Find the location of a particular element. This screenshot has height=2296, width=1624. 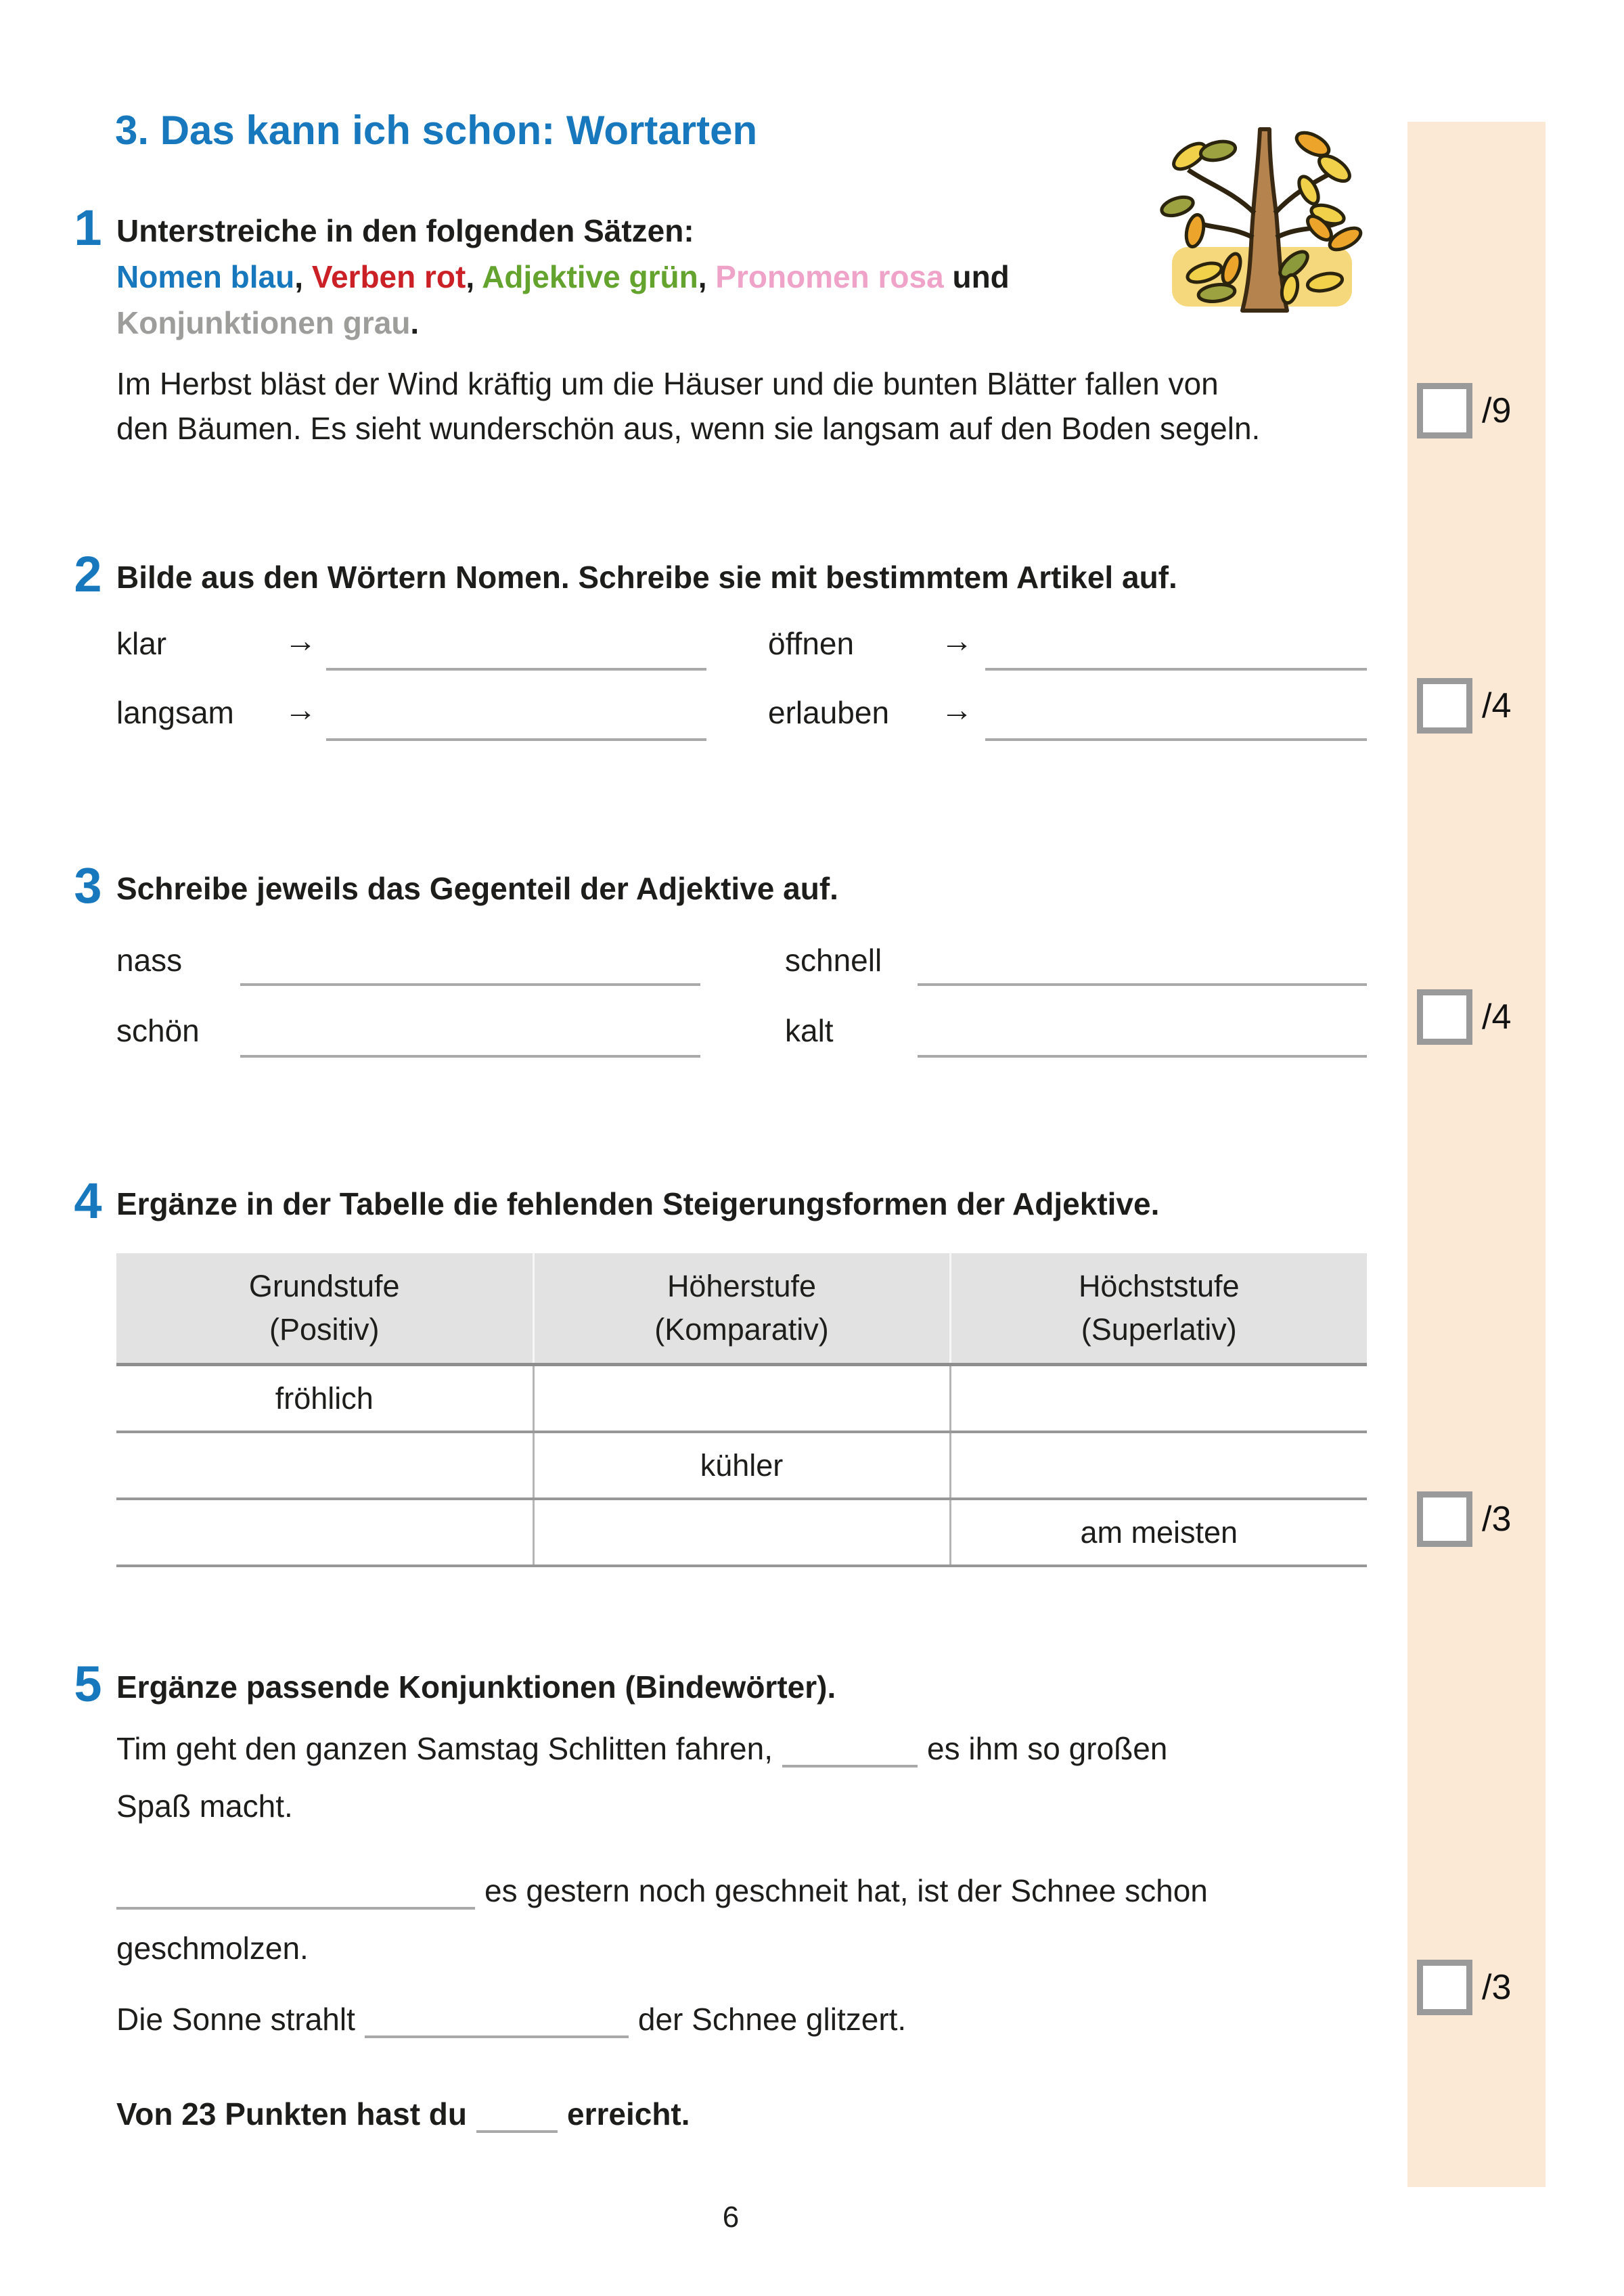

table-header-title: Höherstufe is located at coordinates (742, 1286).